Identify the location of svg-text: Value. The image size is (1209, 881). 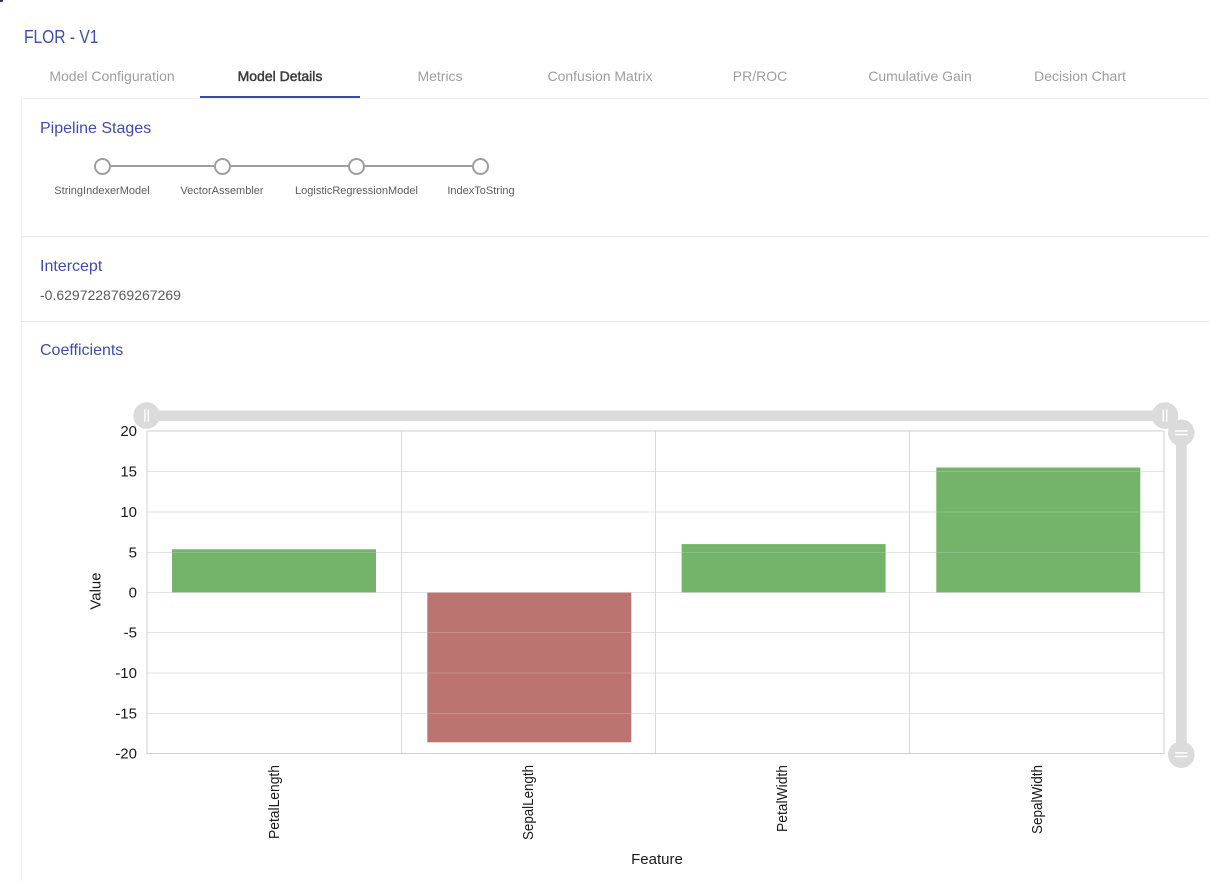
(96, 590).